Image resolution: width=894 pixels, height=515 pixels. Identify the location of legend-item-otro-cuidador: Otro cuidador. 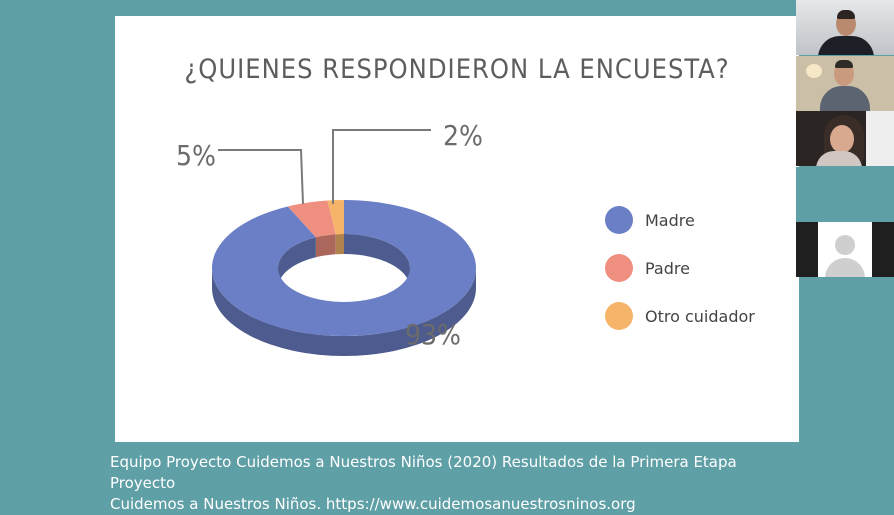
(680, 316).